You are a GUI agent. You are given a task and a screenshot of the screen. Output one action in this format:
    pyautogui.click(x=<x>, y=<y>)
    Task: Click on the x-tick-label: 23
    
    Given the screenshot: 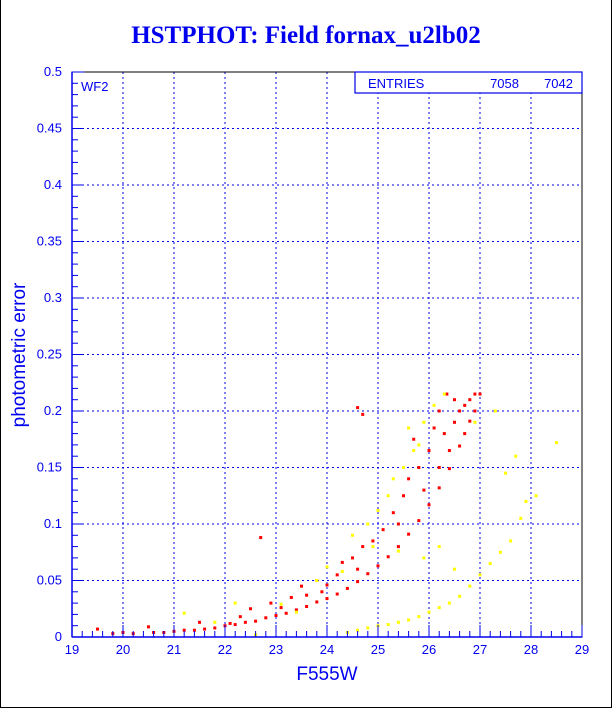 What is the action you would take?
    pyautogui.click(x=276, y=649)
    